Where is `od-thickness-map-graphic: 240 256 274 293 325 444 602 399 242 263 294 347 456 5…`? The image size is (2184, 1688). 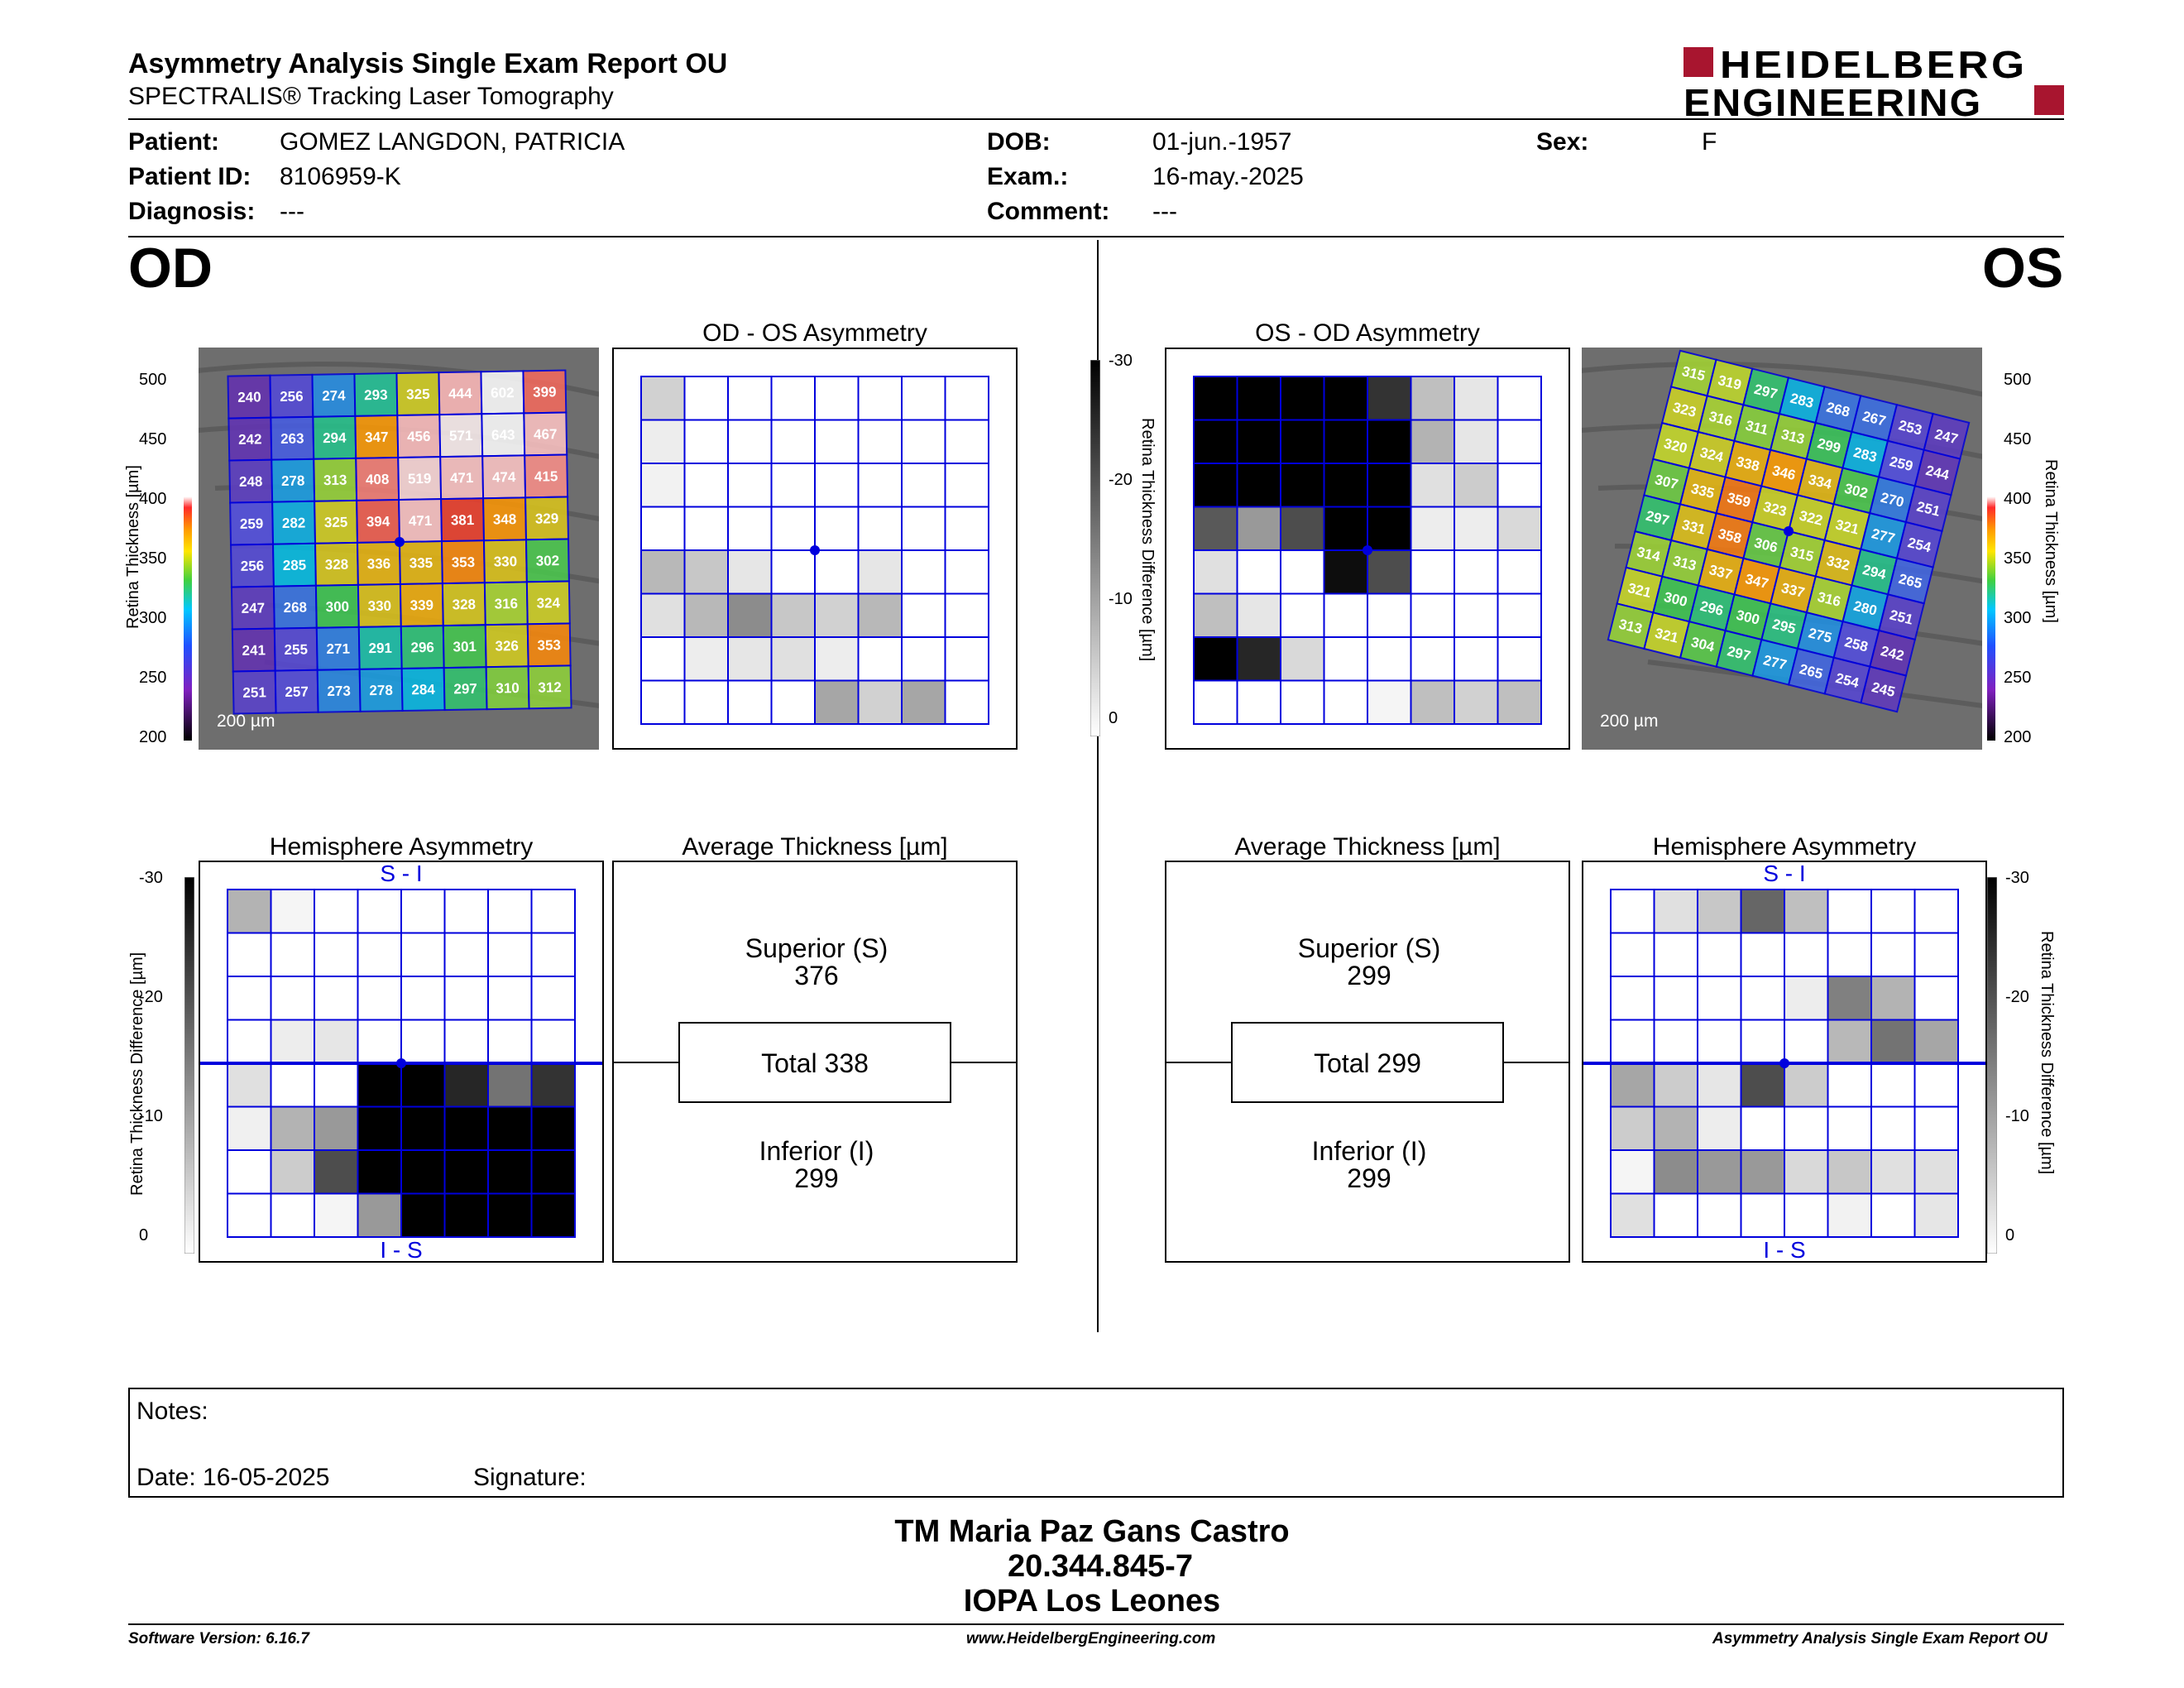 od-thickness-map-graphic: 240 256 274 293 325 444 602 399 242 263 294 347 456 5… is located at coordinates (399, 549).